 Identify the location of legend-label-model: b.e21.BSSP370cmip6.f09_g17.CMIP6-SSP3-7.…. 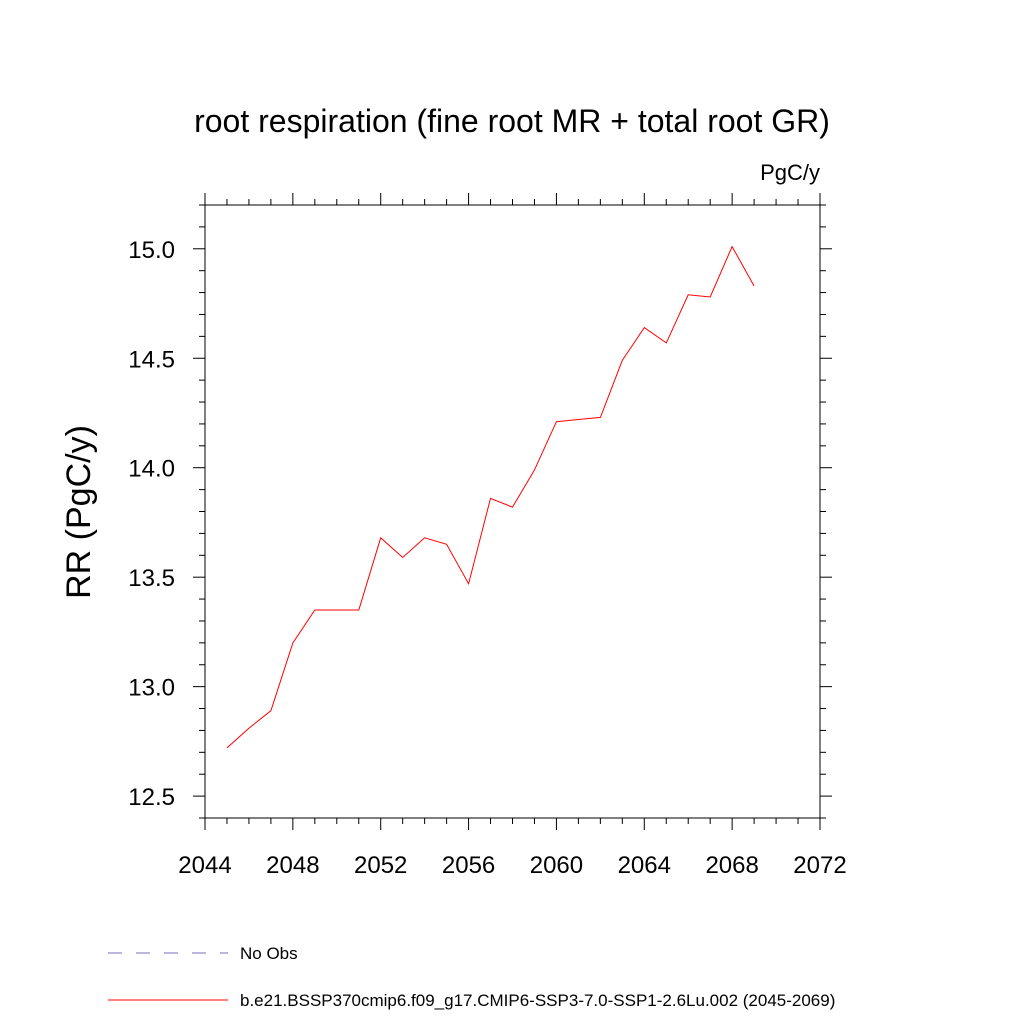
(537, 1000).